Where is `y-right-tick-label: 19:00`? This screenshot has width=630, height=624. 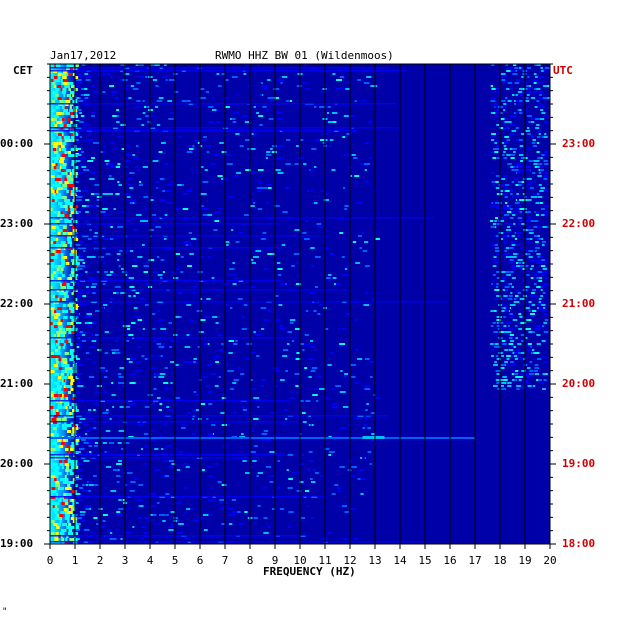 y-right-tick-label: 19:00 is located at coordinates (579, 463).